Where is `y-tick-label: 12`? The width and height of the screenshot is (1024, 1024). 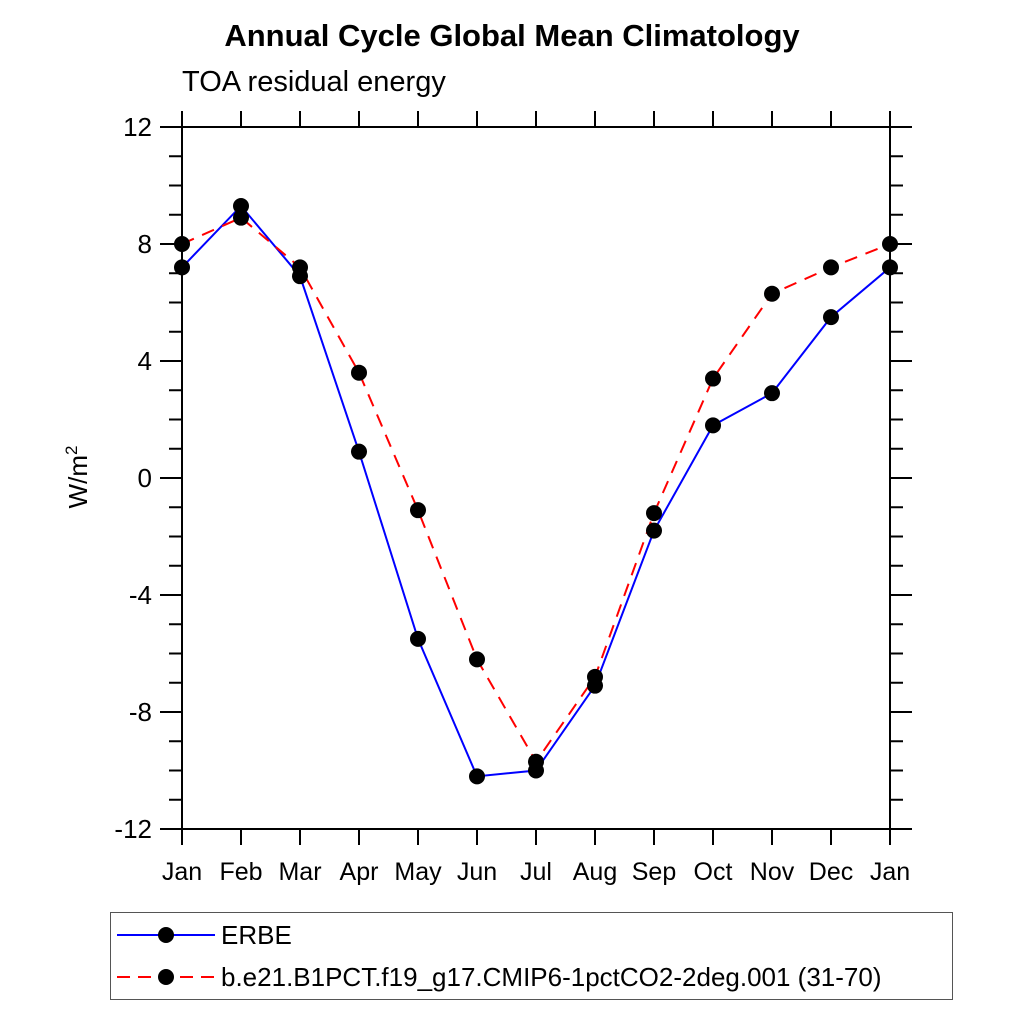
y-tick-label: 12 is located at coordinates (137, 127).